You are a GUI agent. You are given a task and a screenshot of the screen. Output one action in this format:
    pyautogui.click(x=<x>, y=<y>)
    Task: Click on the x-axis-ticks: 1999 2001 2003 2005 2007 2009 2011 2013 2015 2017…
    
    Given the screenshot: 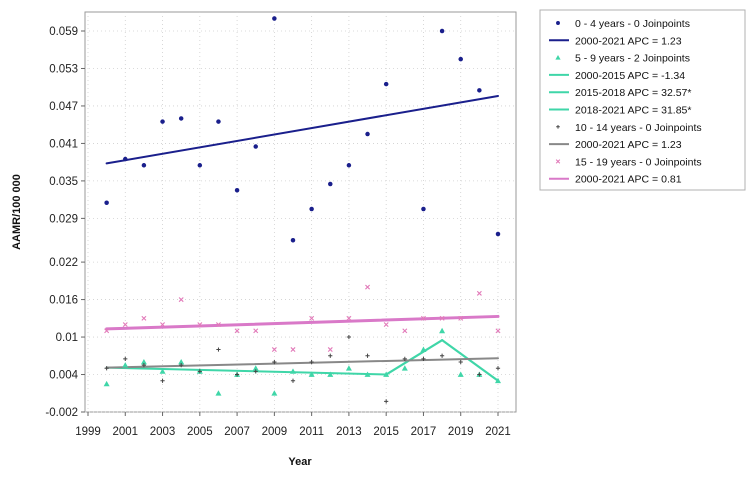 What is the action you would take?
    pyautogui.click(x=293, y=425)
    